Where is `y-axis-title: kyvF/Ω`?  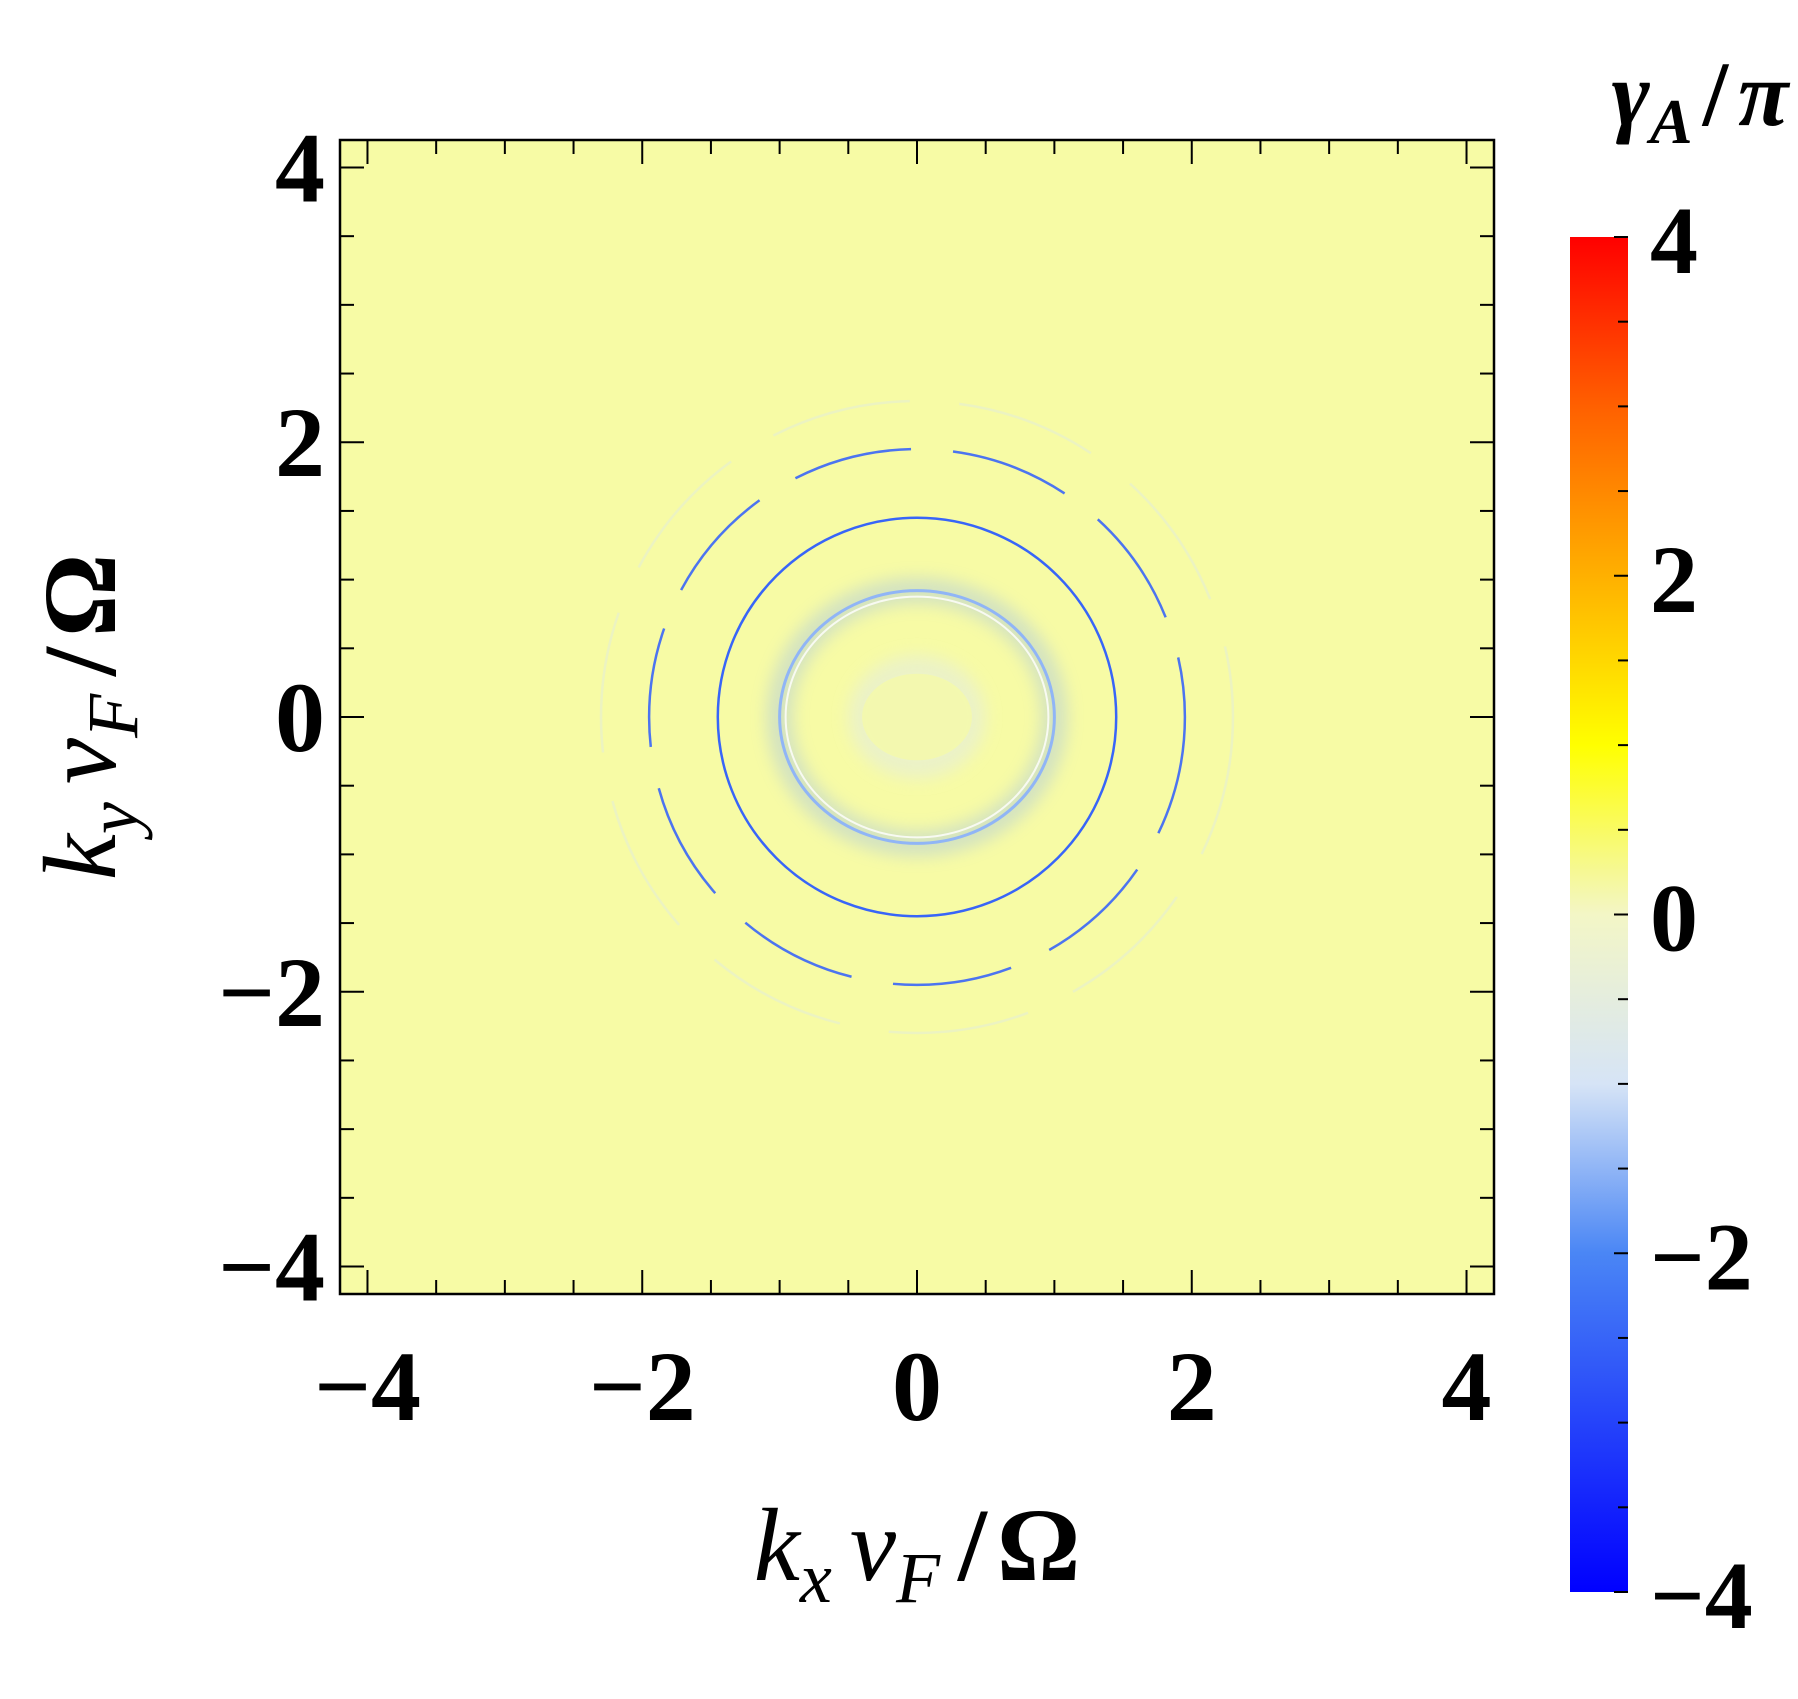
y-axis-title: kyvF/Ω is located at coordinates (88, 717).